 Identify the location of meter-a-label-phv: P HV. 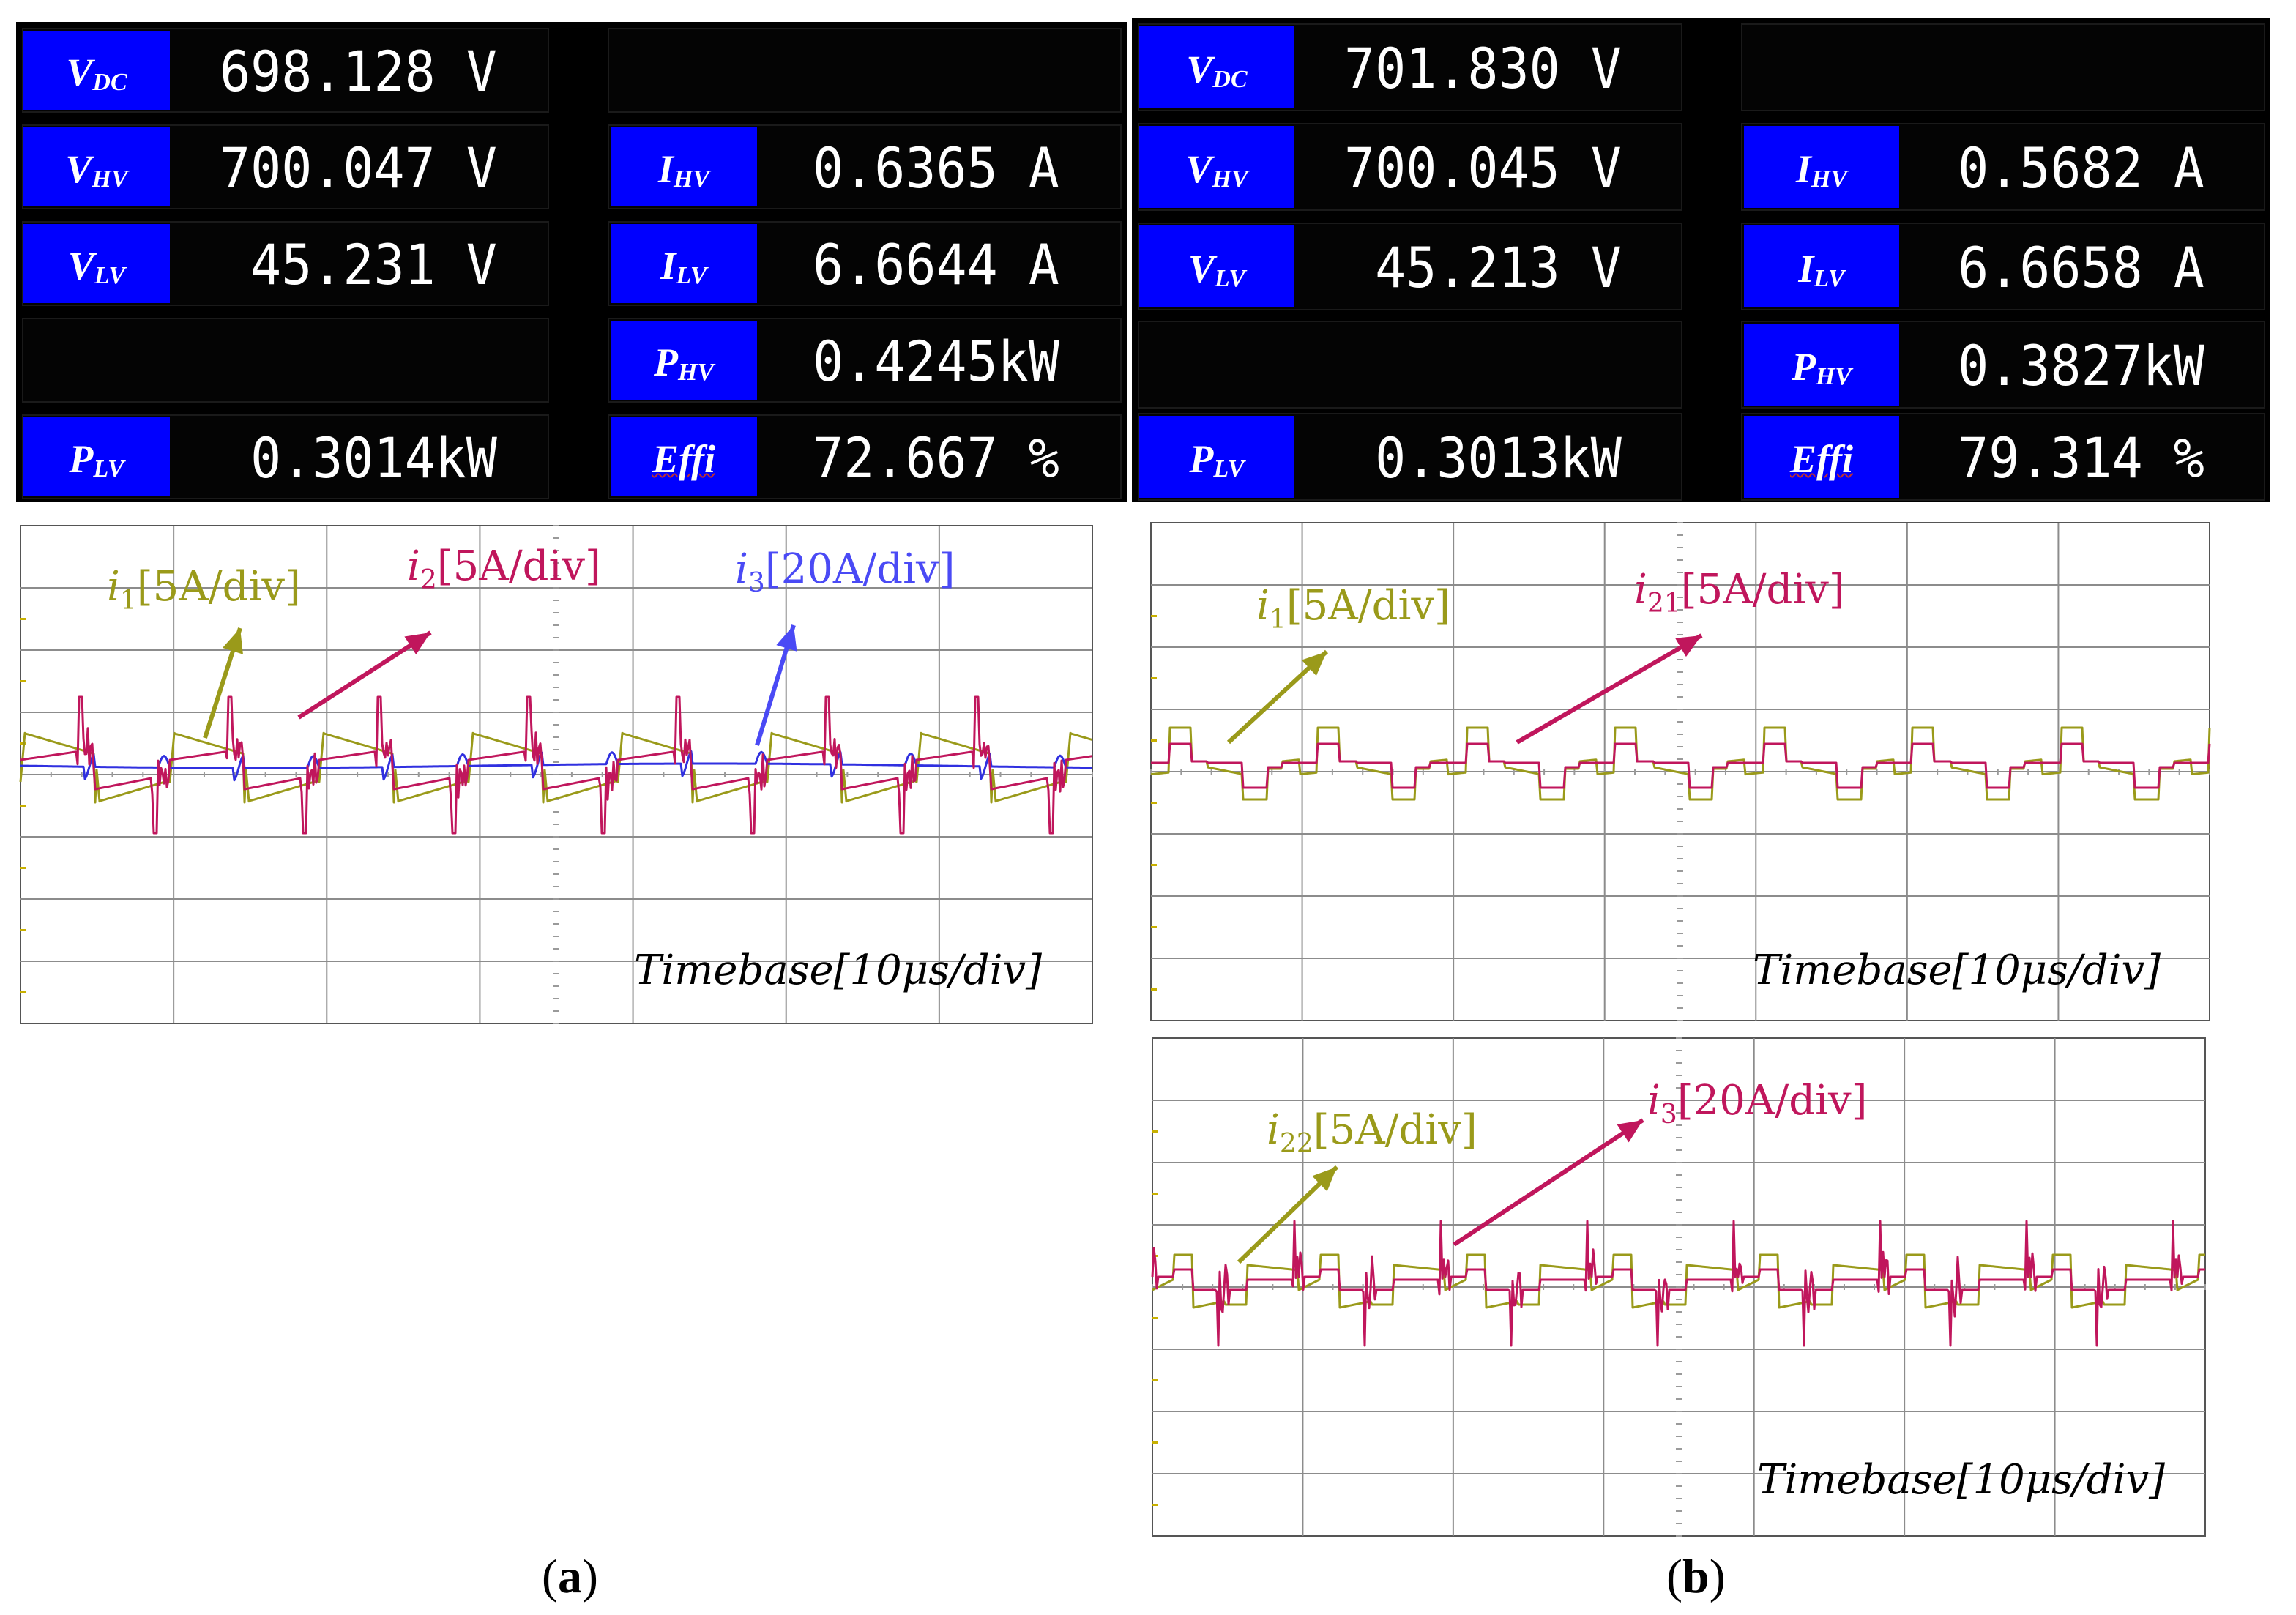
(684, 360).